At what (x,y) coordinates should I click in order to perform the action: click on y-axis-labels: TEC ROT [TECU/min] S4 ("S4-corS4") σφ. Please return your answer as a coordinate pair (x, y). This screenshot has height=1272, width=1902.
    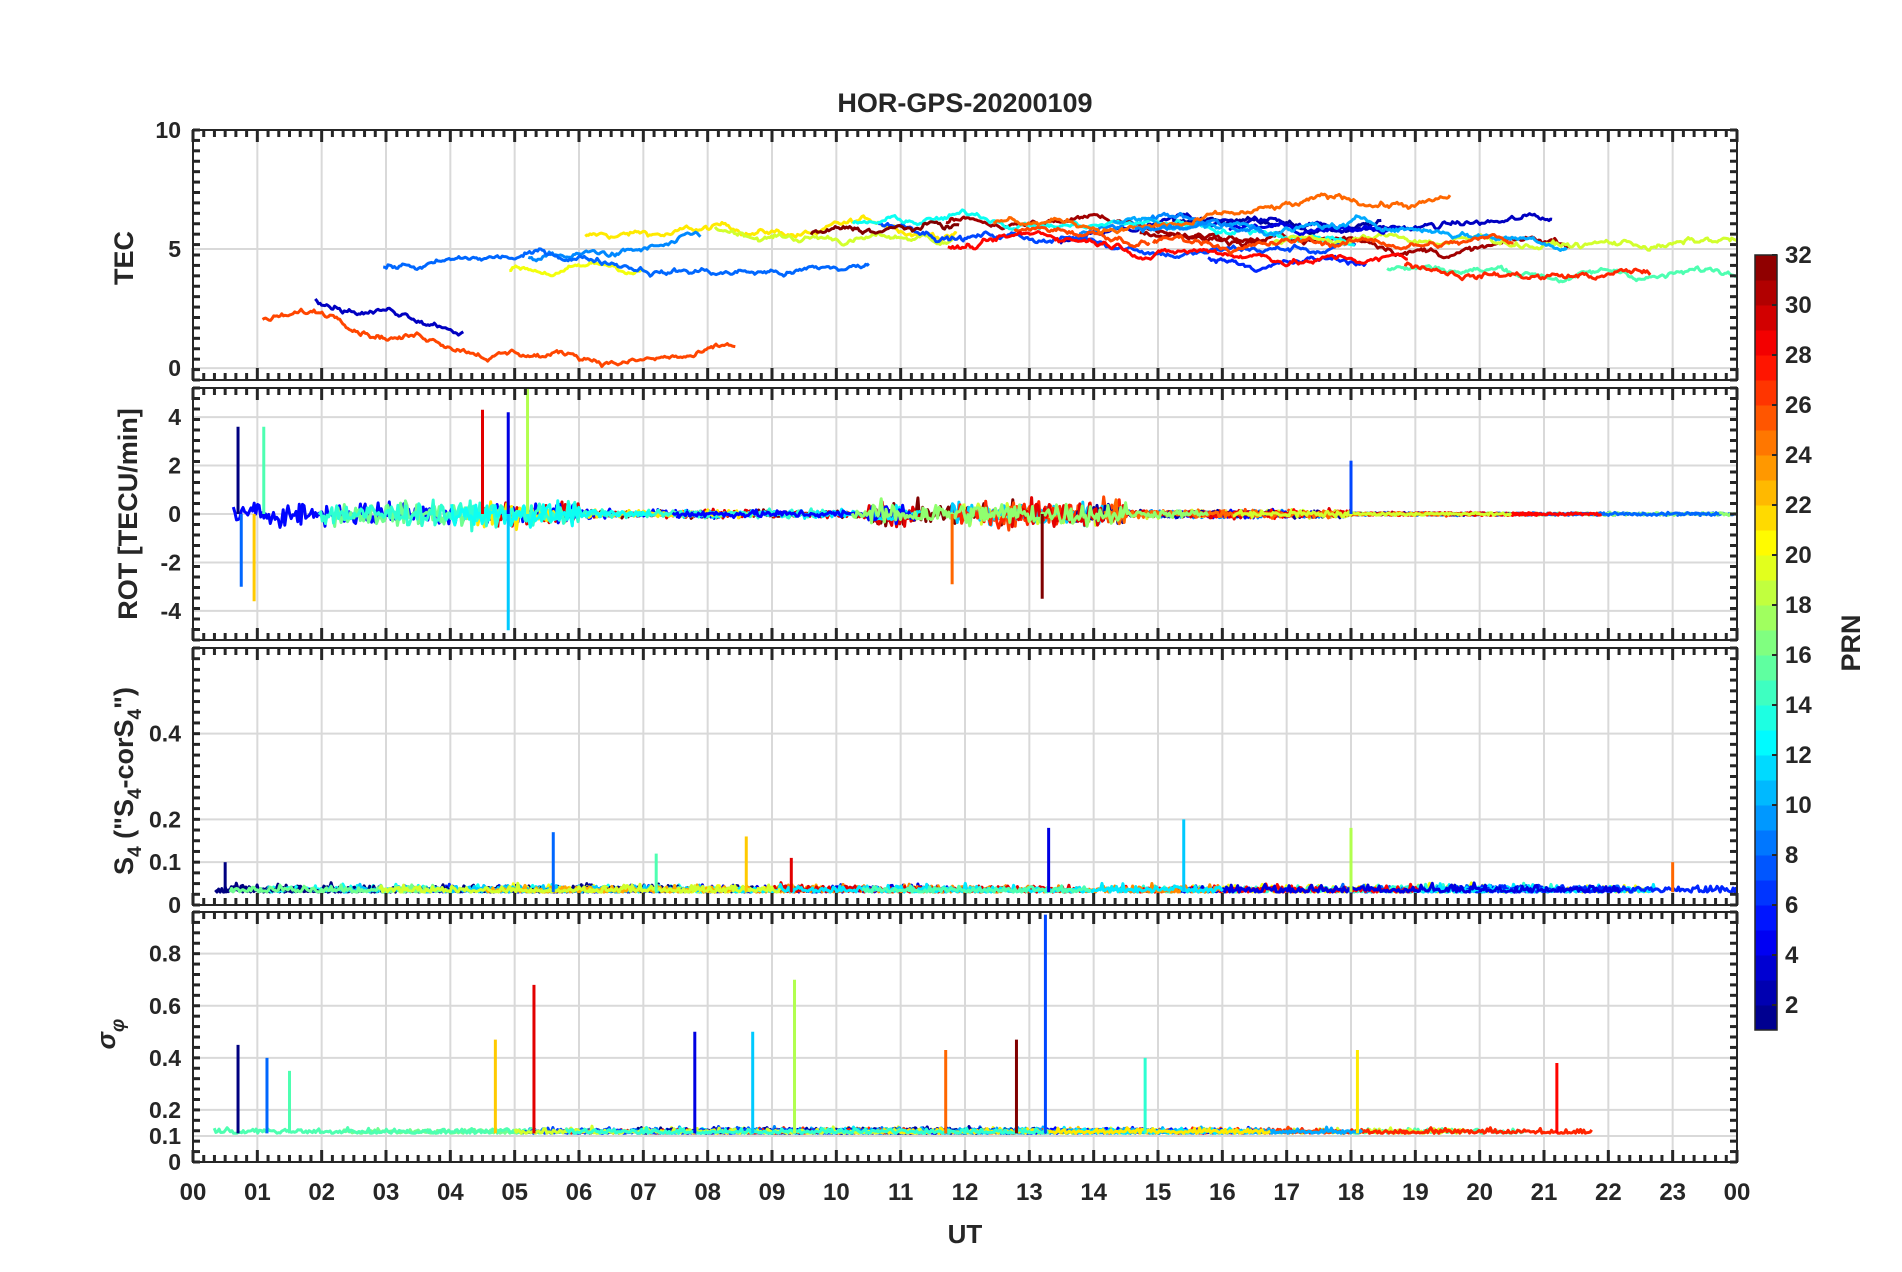
    Looking at the image, I should click on (118, 640).